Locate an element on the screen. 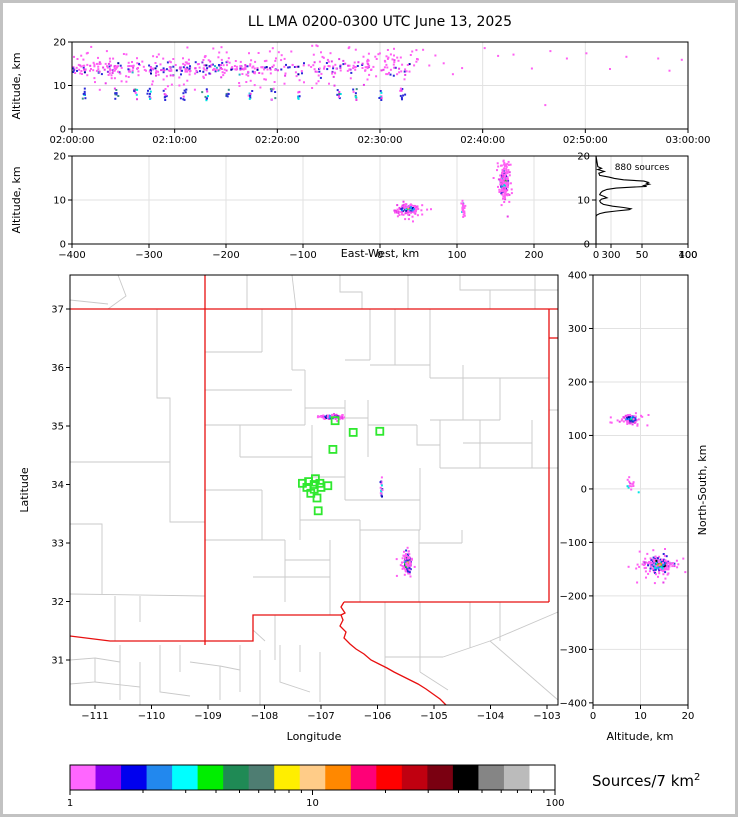 The height and width of the screenshot is (817, 738). tick-label: 20 is located at coordinates (688, 716).